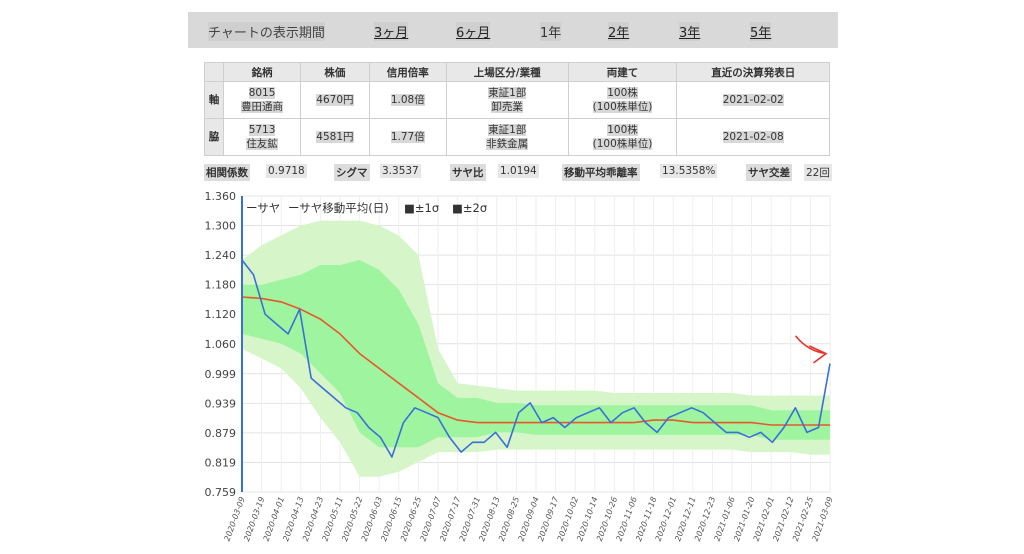 The image size is (1024, 554). What do you see at coordinates (391, 31) in the screenshot?
I see `period-3-months: 3ヶ月` at bounding box center [391, 31].